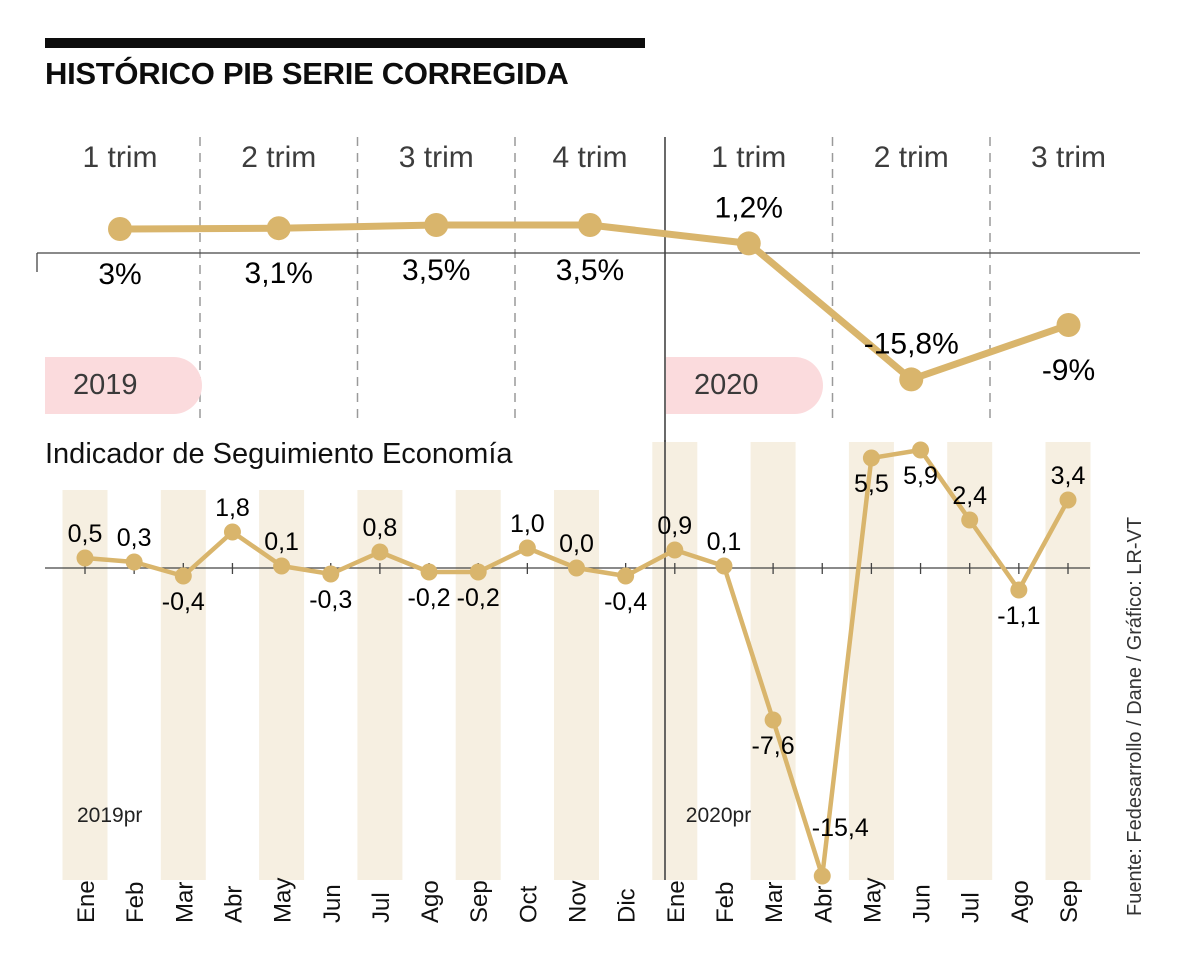 The image size is (1200, 967). What do you see at coordinates (726, 385) in the screenshot?
I see `year-badge-2020-label: 2020` at bounding box center [726, 385].